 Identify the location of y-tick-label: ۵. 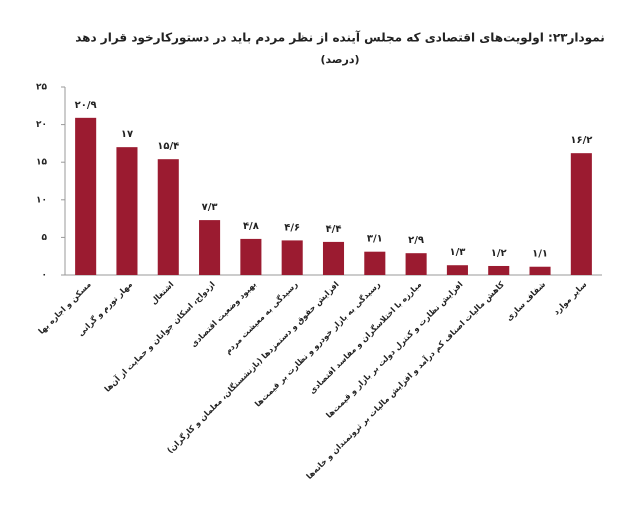
(45, 238).